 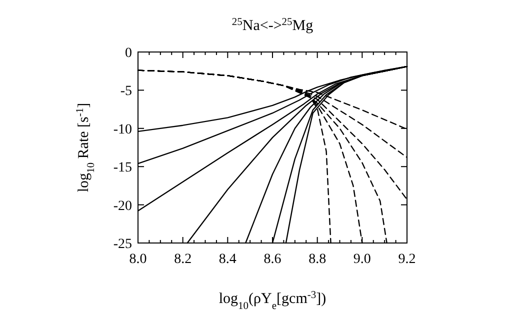 I want to click on y-tick-label: 0, so click(x=128, y=53).